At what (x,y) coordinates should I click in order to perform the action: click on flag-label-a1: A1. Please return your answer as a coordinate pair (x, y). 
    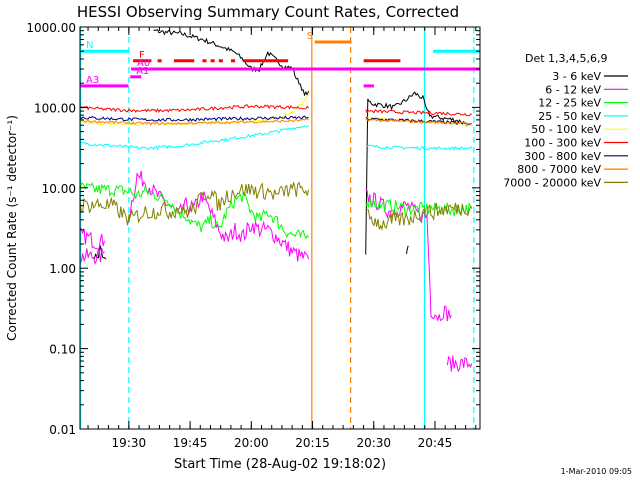
    Looking at the image, I should click on (142, 71).